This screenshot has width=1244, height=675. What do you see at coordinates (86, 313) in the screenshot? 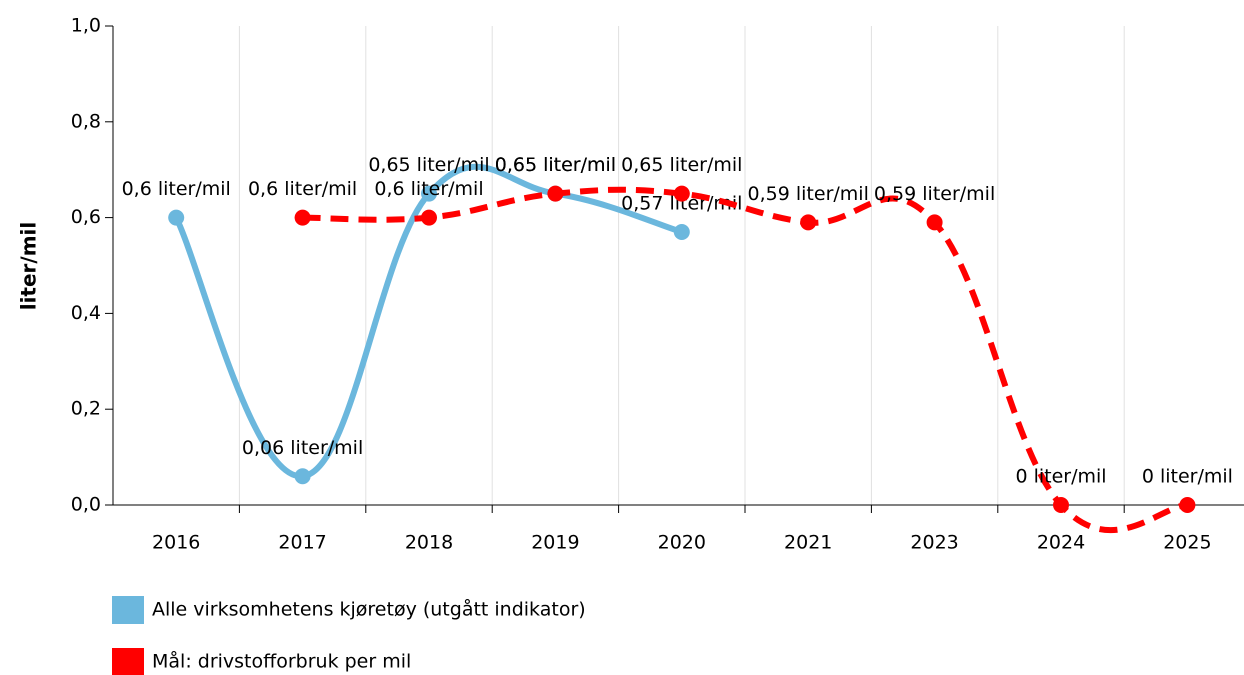
I see `y-tick-label: 0,4` at bounding box center [86, 313].